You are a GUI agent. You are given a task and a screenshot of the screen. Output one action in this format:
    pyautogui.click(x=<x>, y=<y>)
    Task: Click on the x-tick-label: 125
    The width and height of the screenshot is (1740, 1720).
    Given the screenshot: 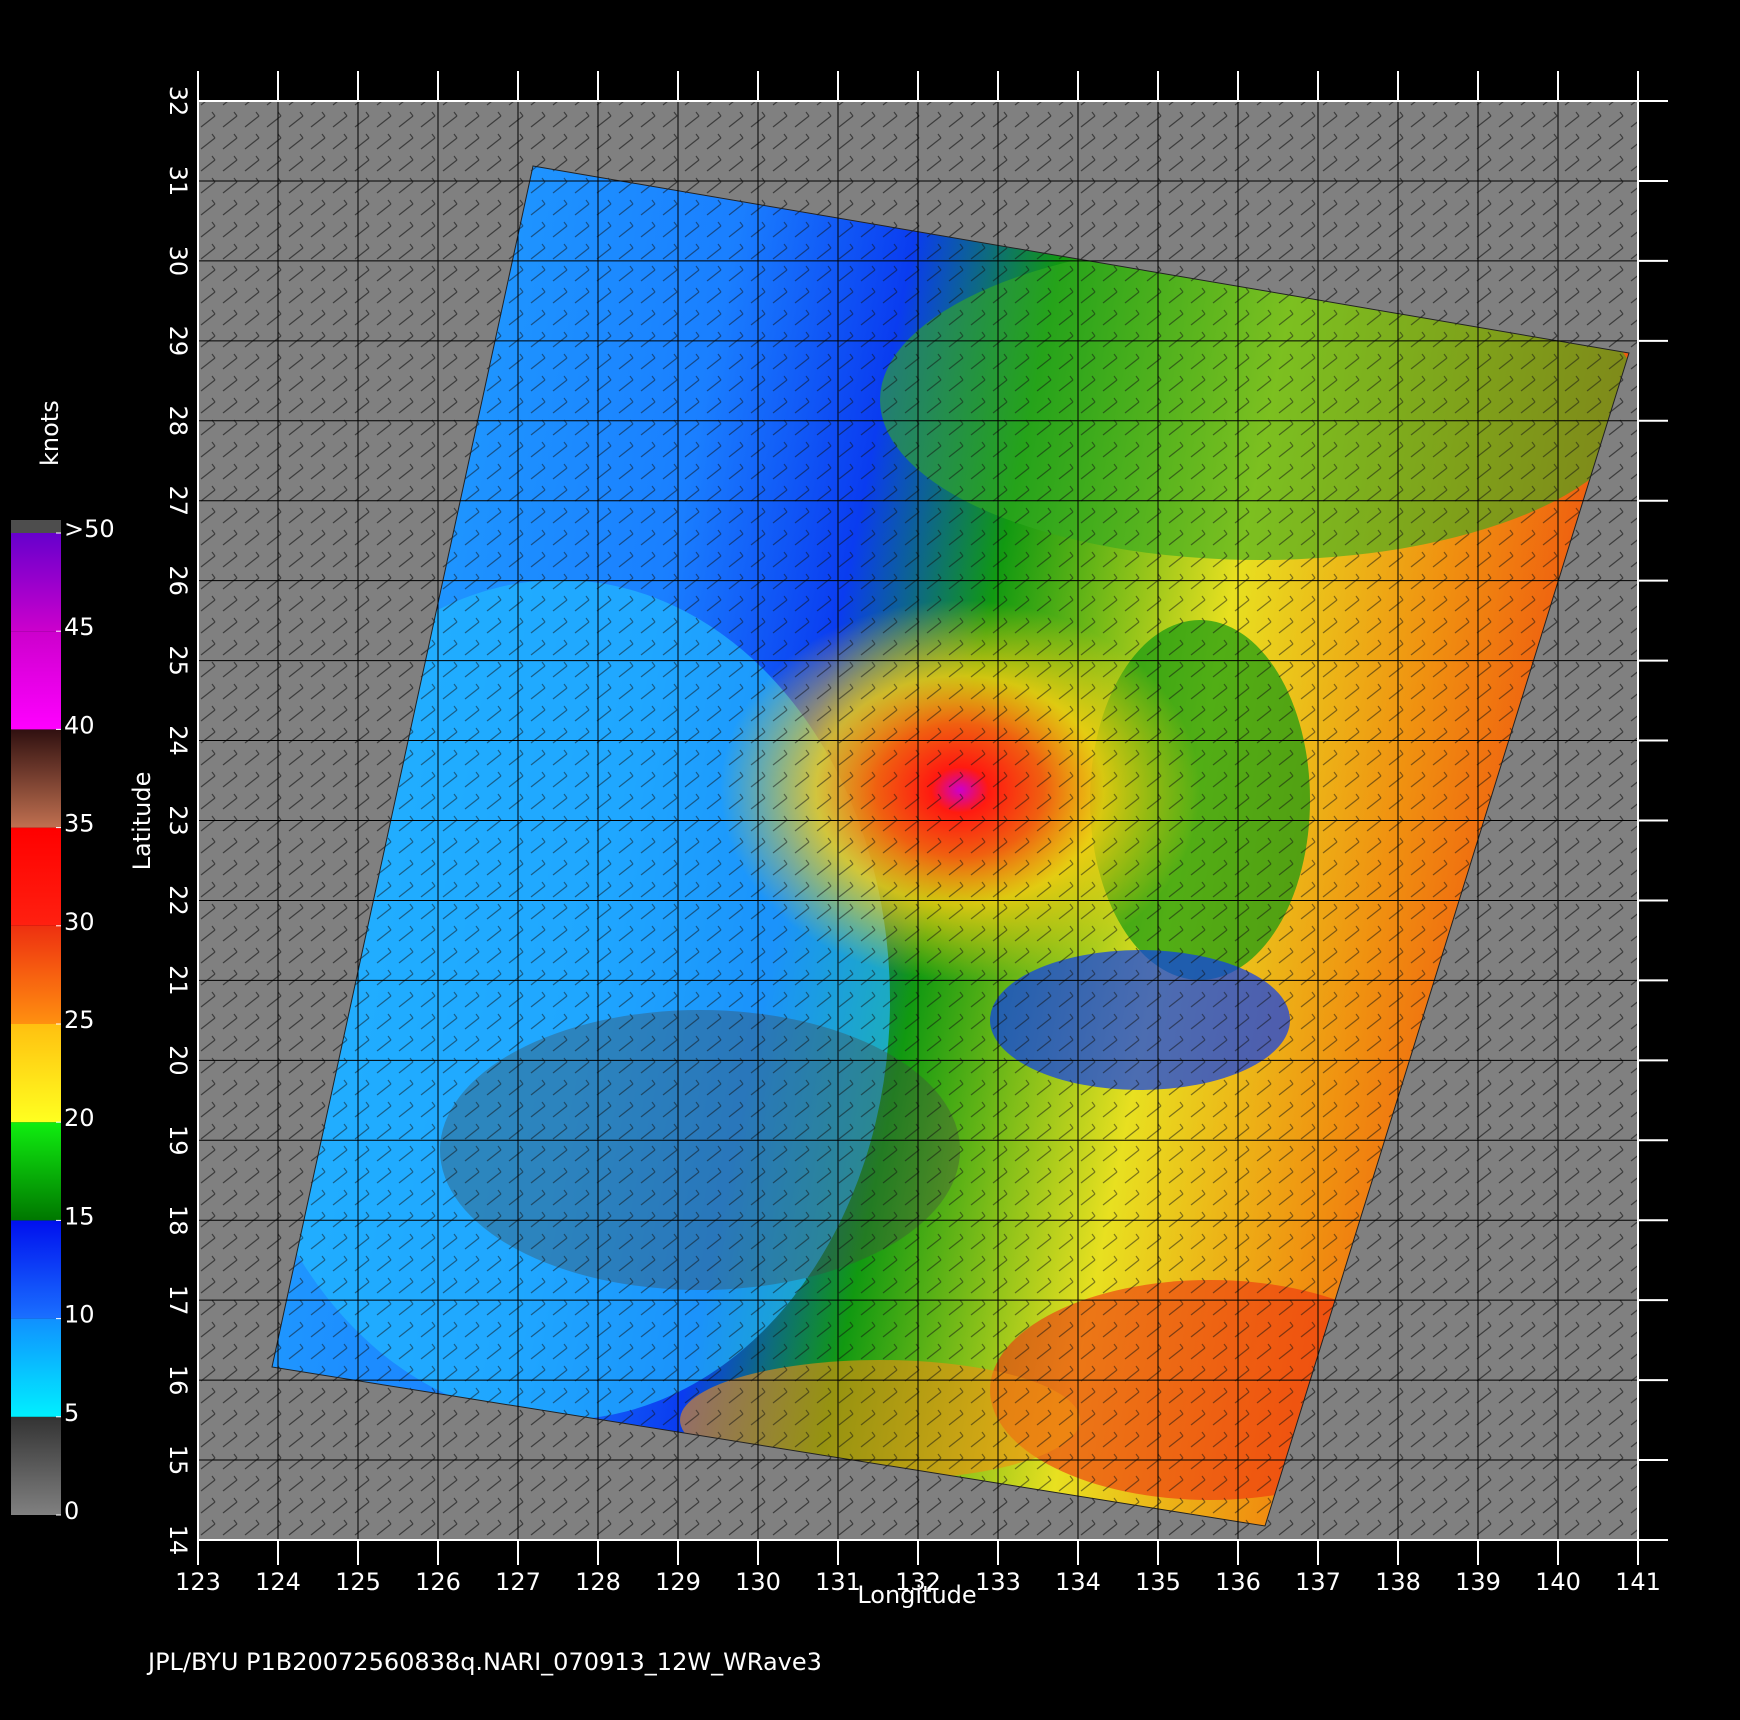 What is the action you would take?
    pyautogui.click(x=358, y=1582)
    